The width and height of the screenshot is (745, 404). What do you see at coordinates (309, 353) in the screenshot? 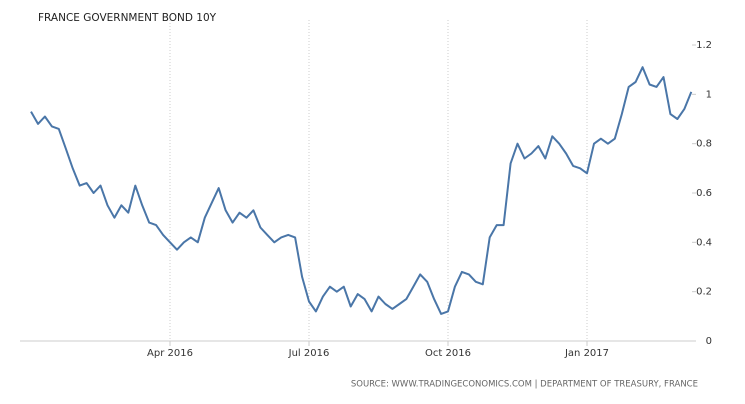
I see `x-tick-label: Jul 2016` at bounding box center [309, 353].